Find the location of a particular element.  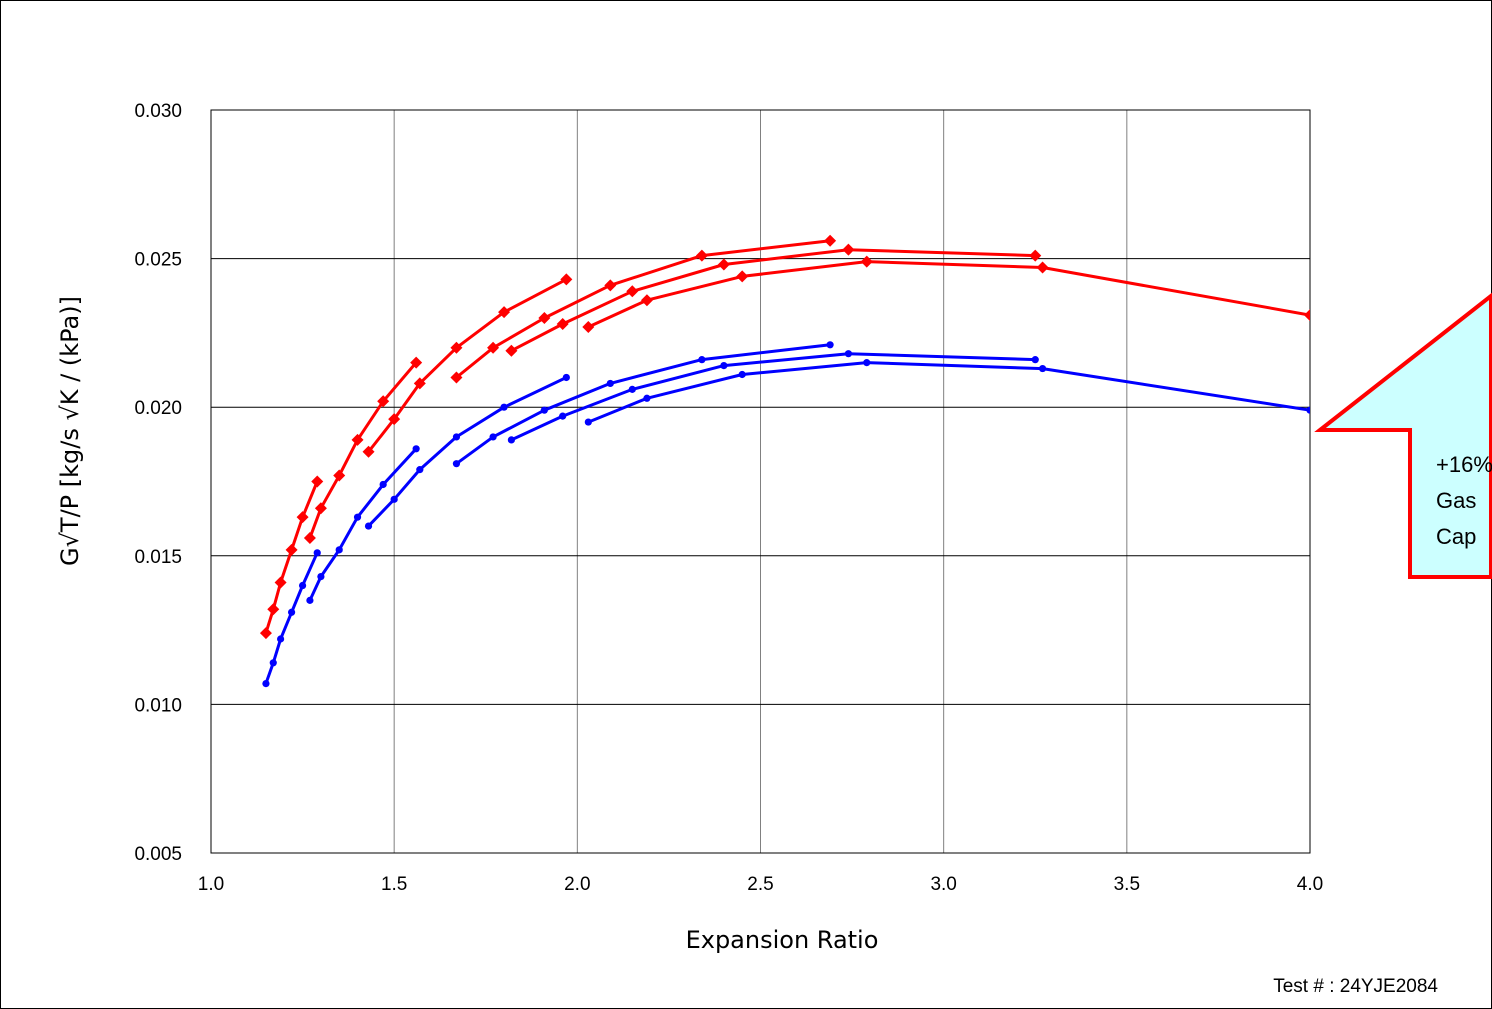

x-axis-title: Expansion Ratio is located at coordinates (782, 940).